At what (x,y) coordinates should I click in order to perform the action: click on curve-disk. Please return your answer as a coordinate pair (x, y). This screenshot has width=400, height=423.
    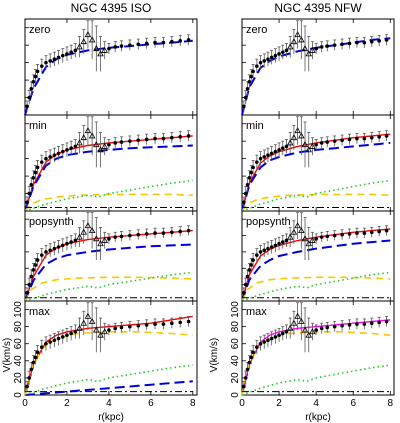
    Looking at the image, I should click on (316, 202).